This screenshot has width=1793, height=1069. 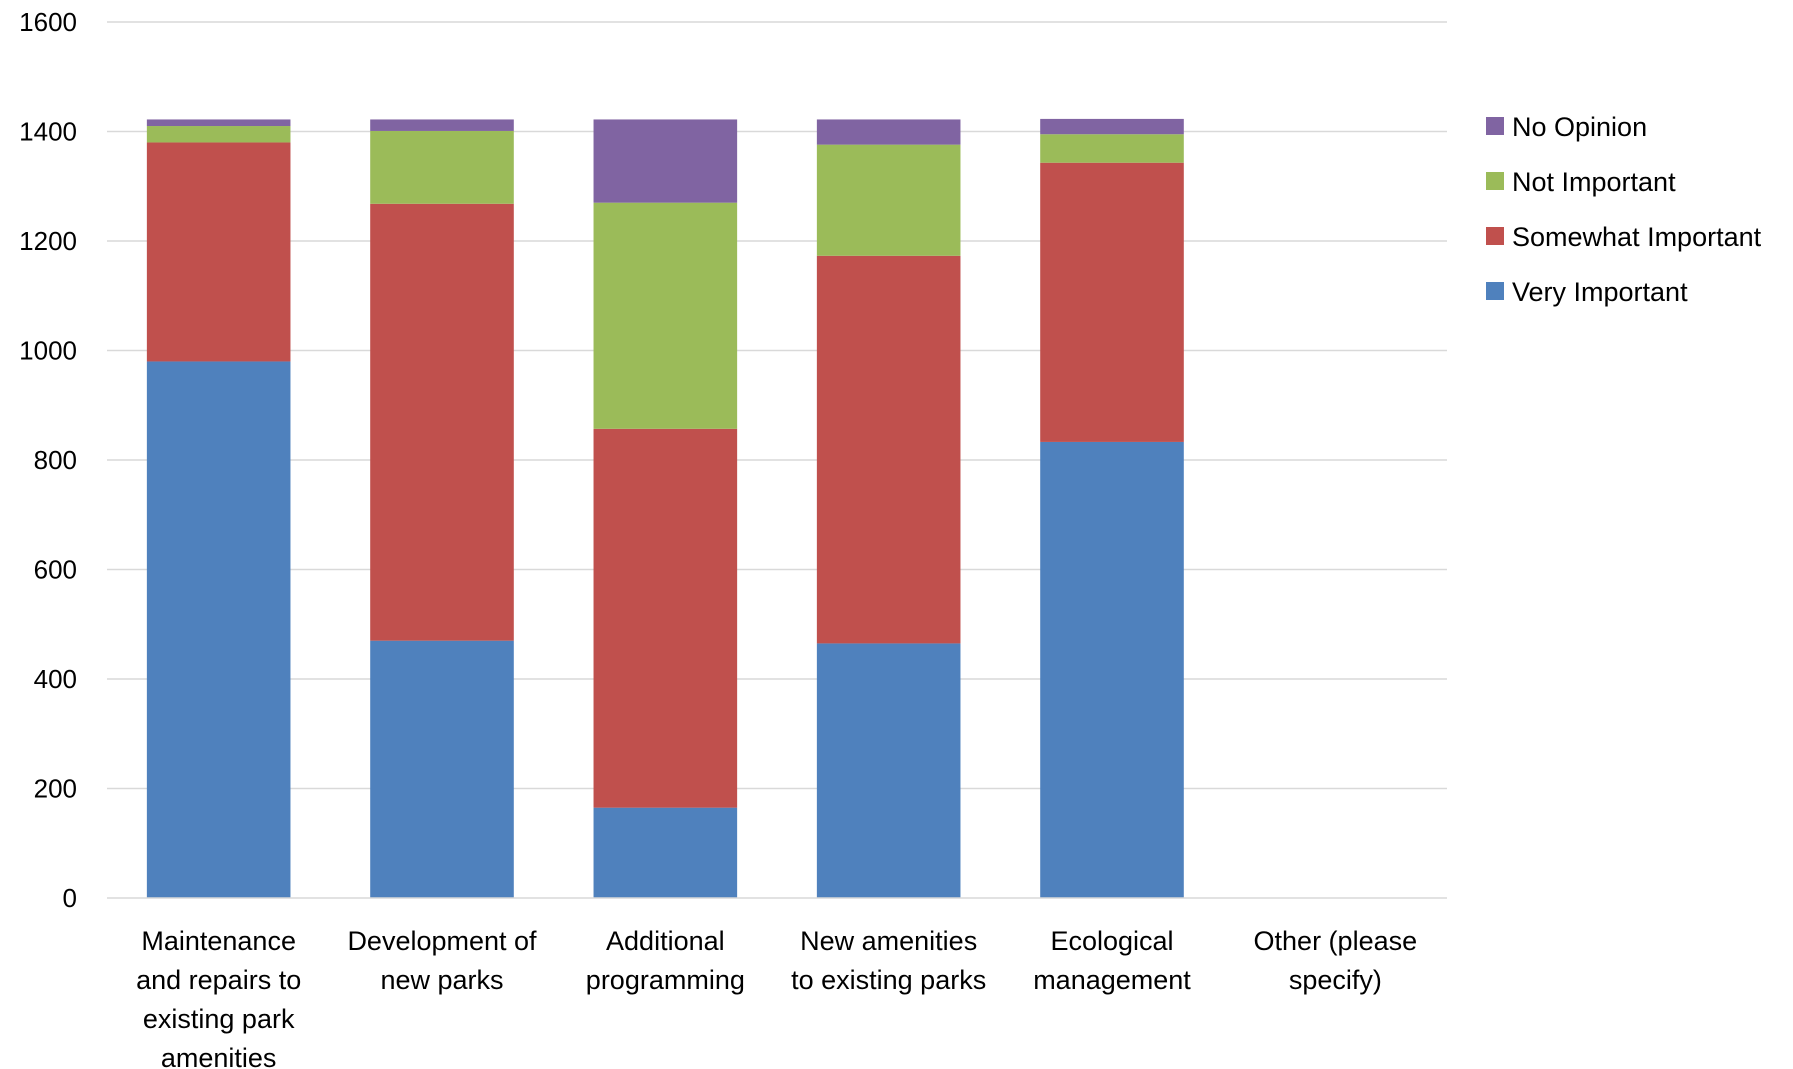 I want to click on x-category-label-line: Development of, so click(x=442, y=941).